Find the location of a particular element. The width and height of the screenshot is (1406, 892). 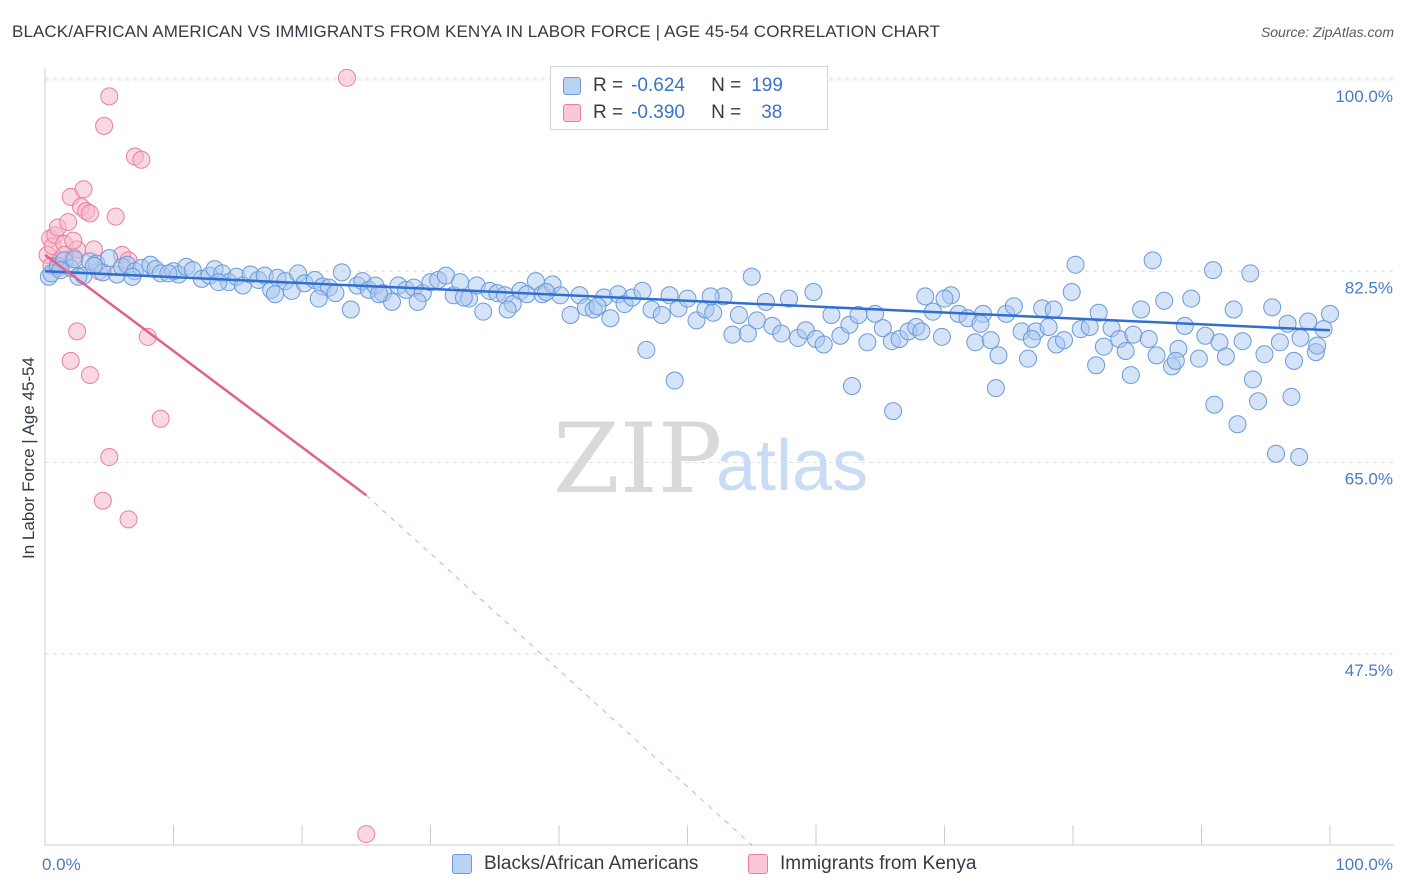

y-tick-label: 47.5% is located at coordinates (1369, 670).